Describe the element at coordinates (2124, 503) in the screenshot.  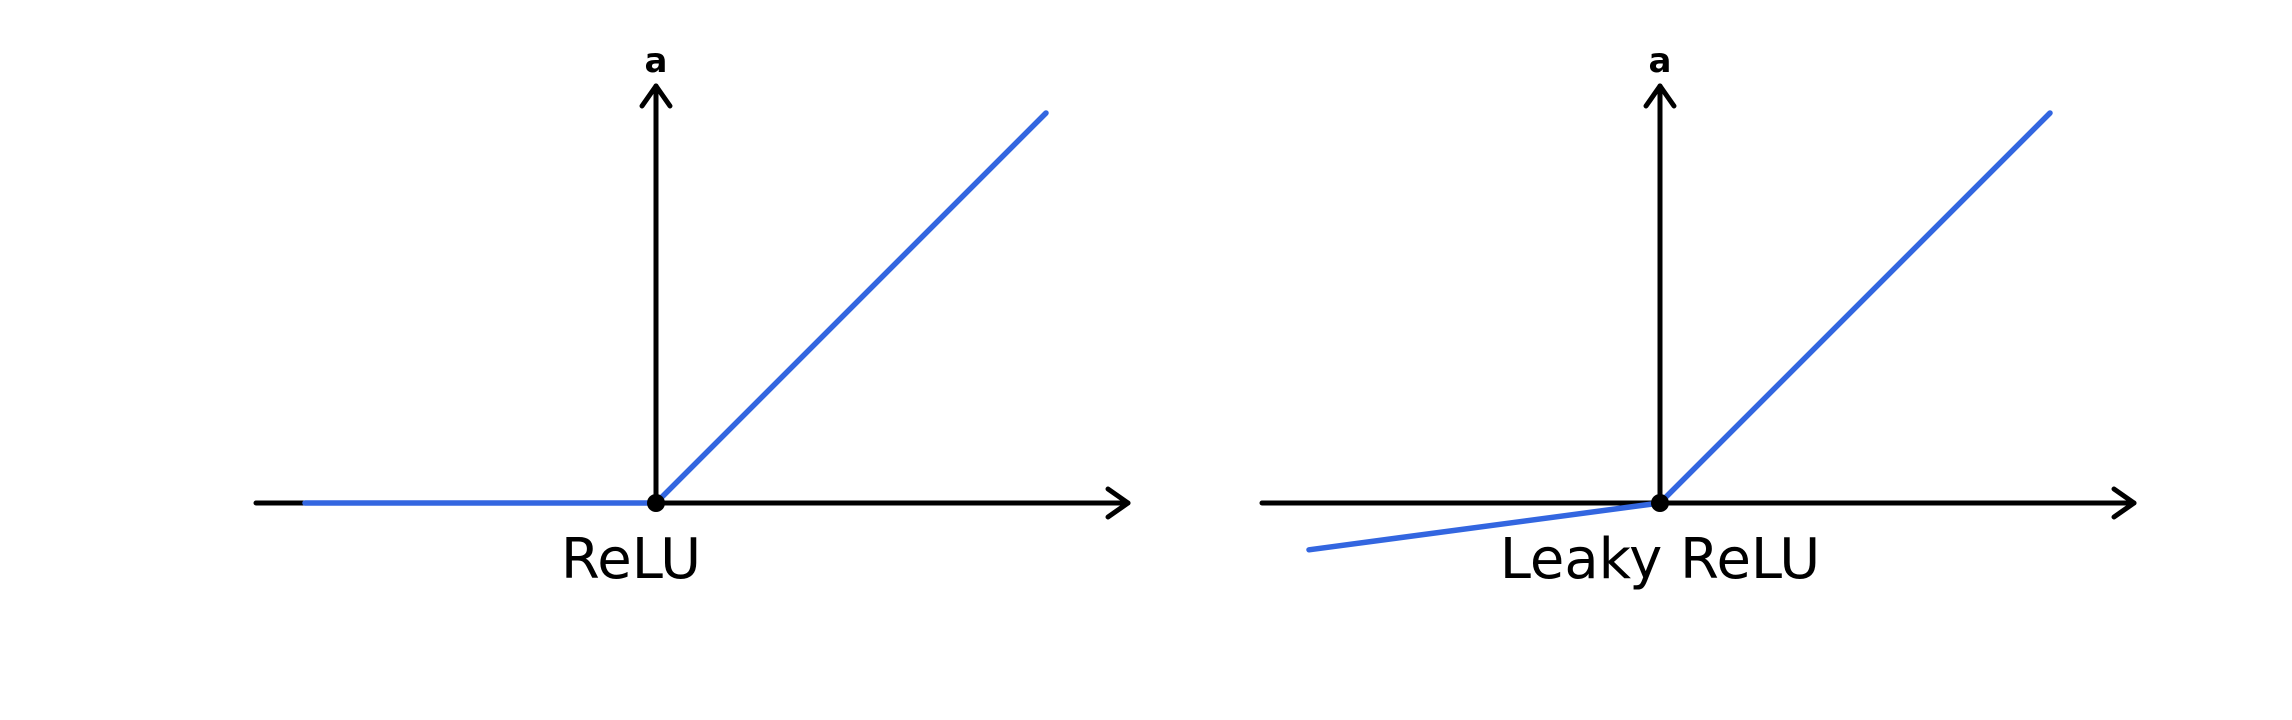
I see `leaky-relu-x-arrow-icon` at that location.